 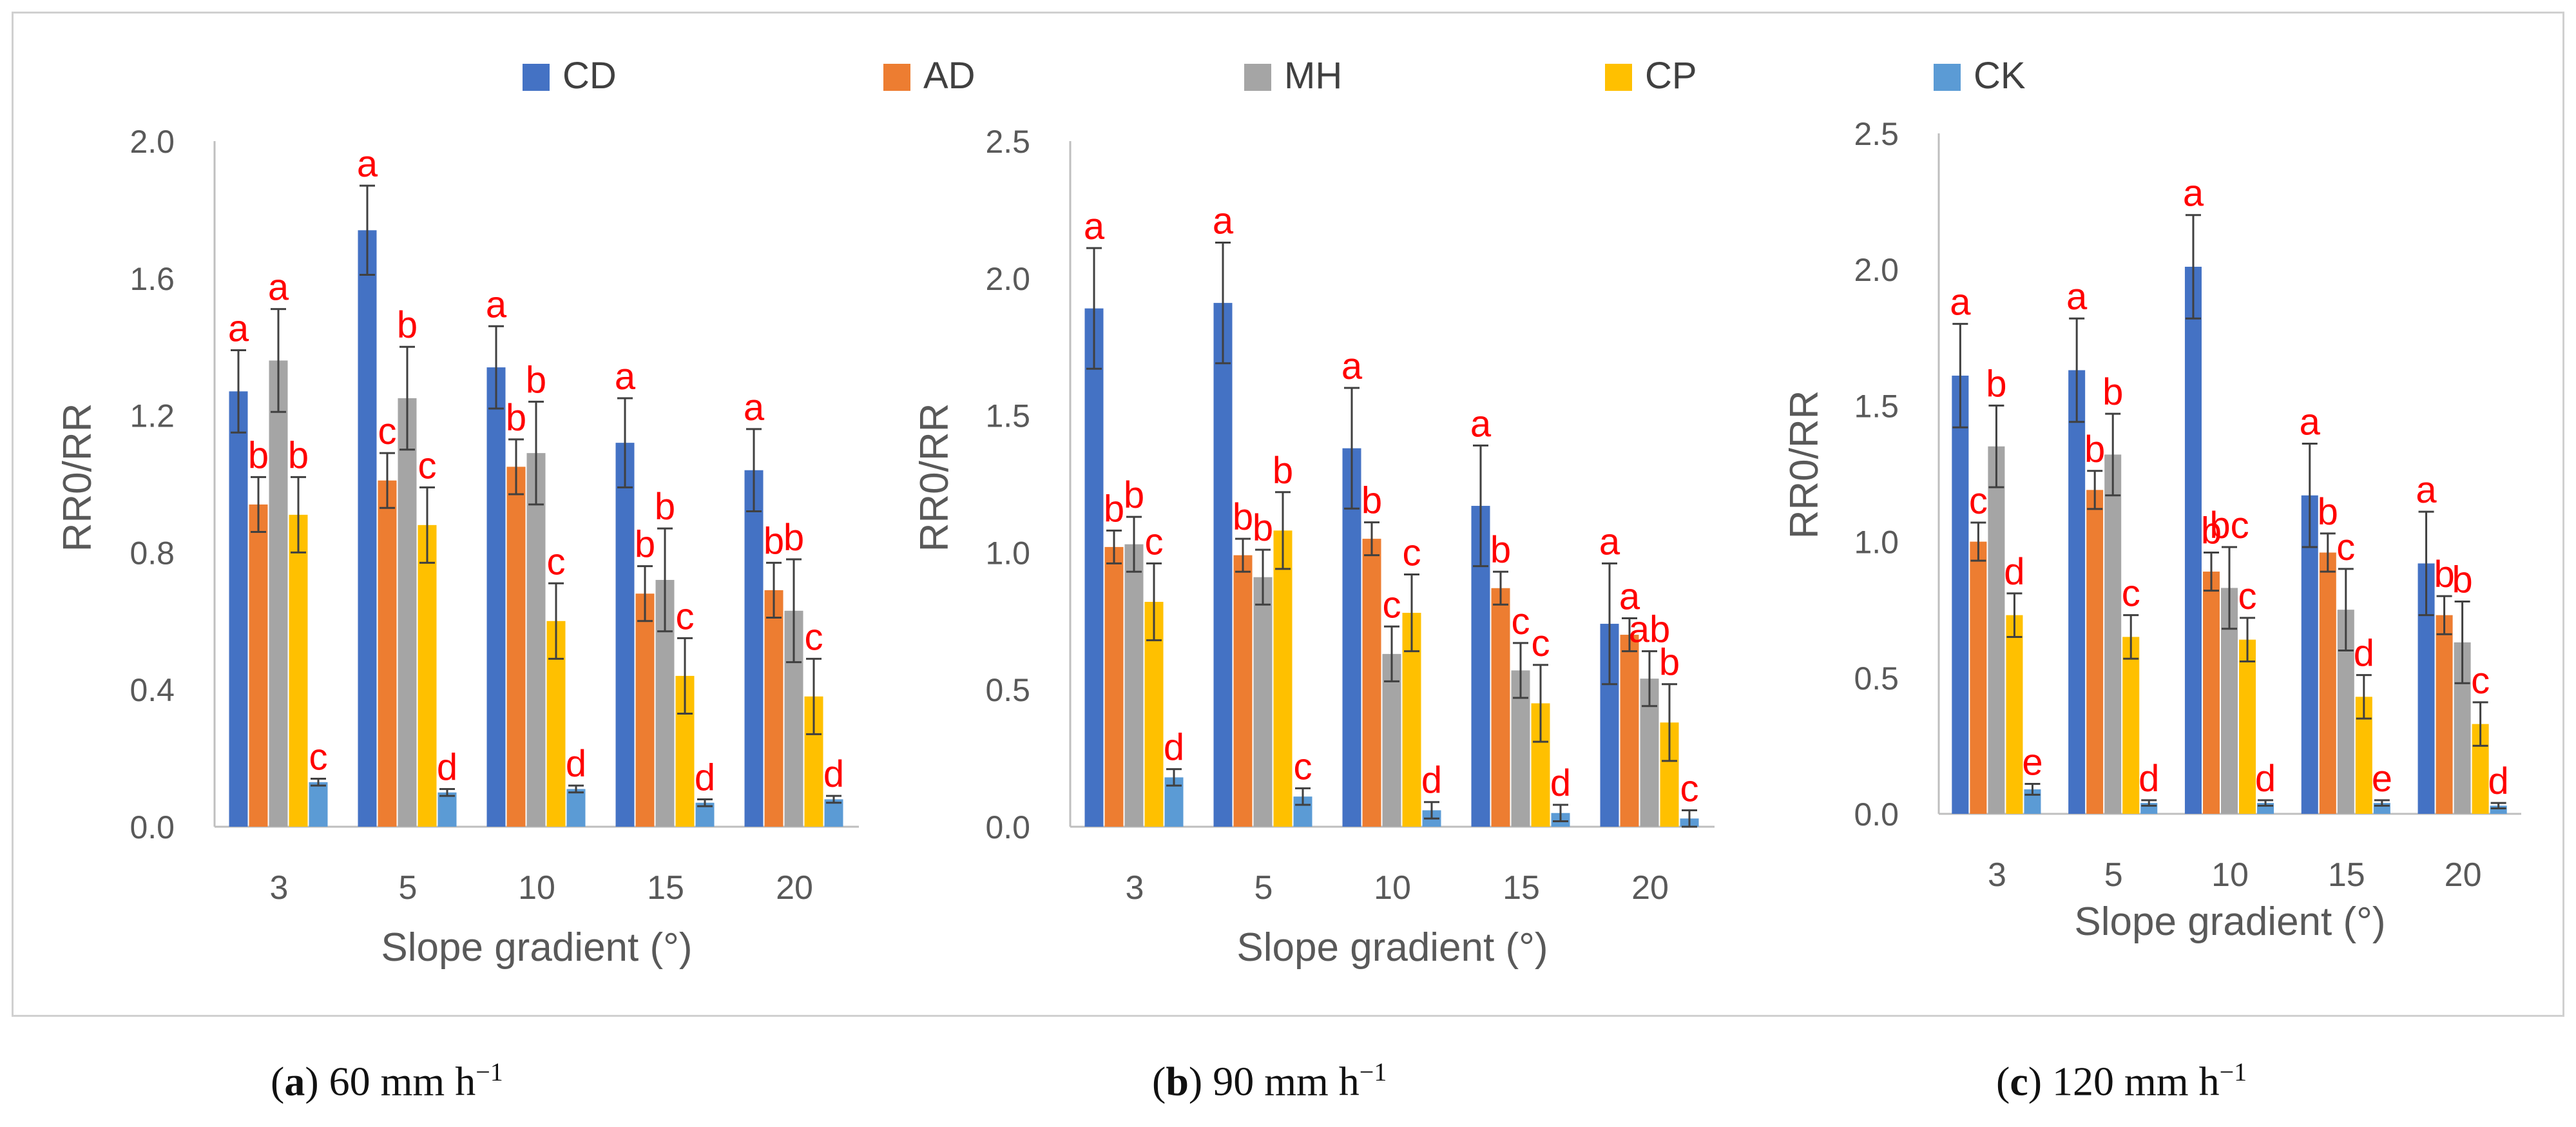 I want to click on panel-b-letter-ck-15: d, so click(x=1561, y=783).